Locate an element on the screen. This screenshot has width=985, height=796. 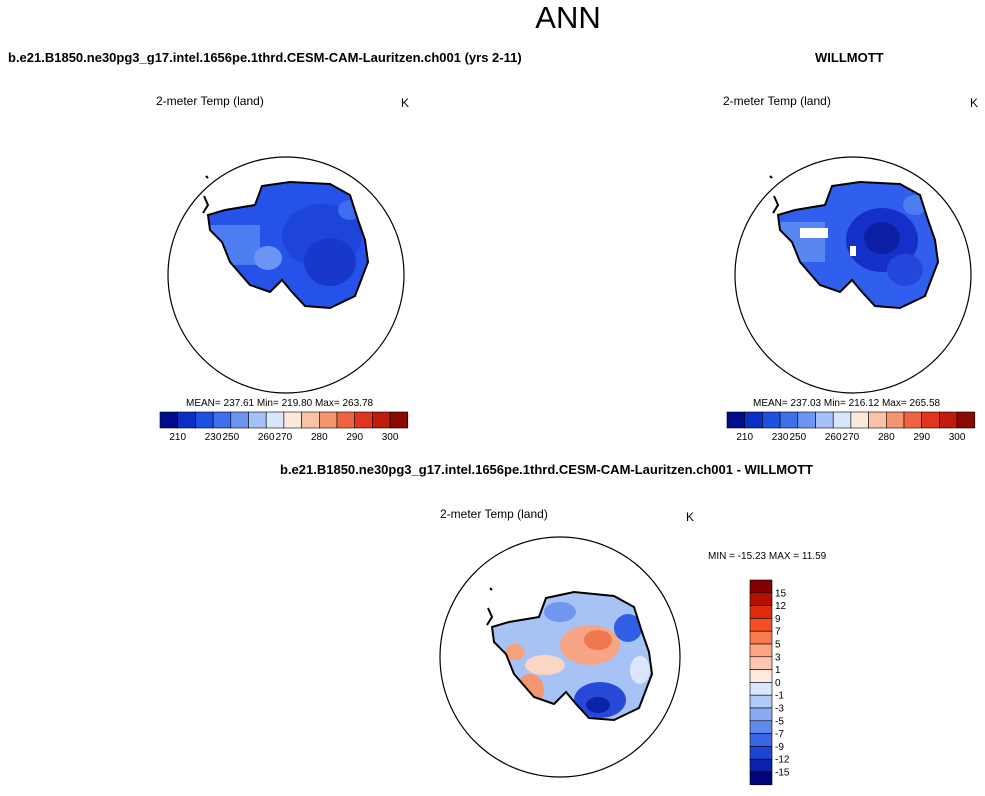
panel2-stats: MEAN= 237.03 Min= 216.12 Max= 265.58 is located at coordinates (847, 403).